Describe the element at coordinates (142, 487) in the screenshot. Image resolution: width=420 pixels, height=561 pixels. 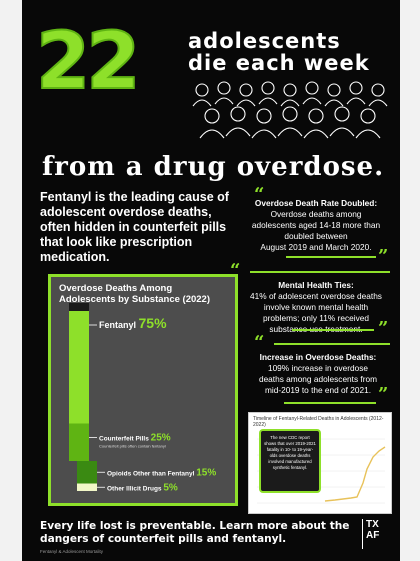
I see `bar-label: Other Illicit Drugs 5%` at that location.